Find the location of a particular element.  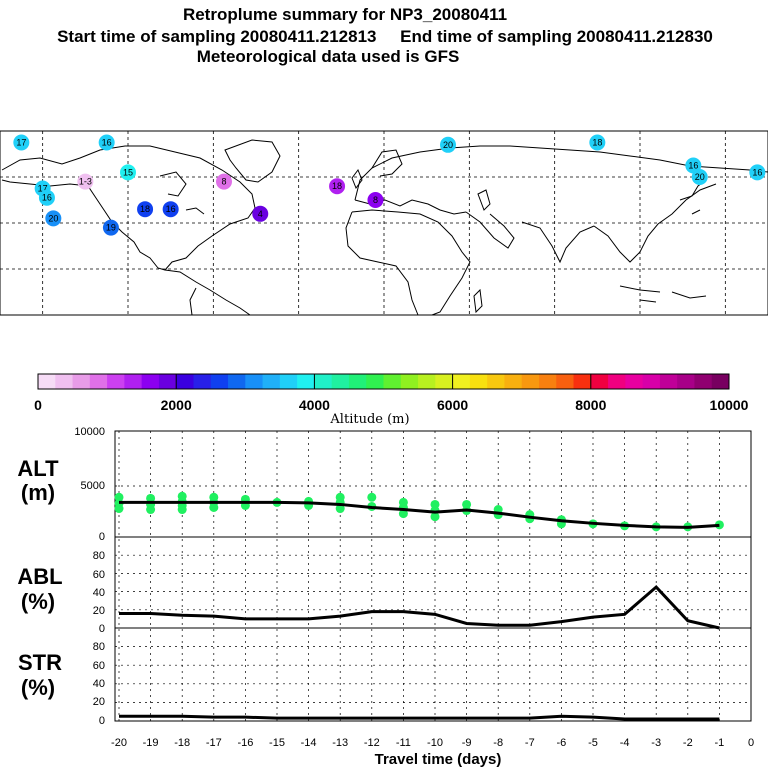

alt-plot is located at coordinates (419, 511).